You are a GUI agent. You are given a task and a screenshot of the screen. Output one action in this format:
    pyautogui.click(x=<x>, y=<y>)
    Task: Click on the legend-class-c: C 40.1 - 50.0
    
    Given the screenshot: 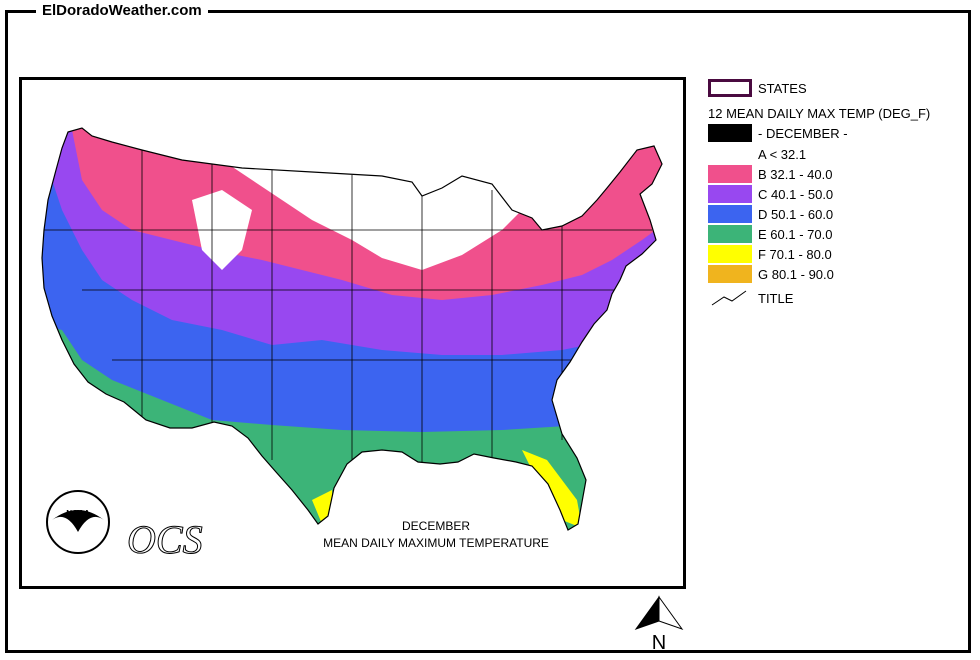 What is the action you would take?
    pyautogui.click(x=770, y=194)
    